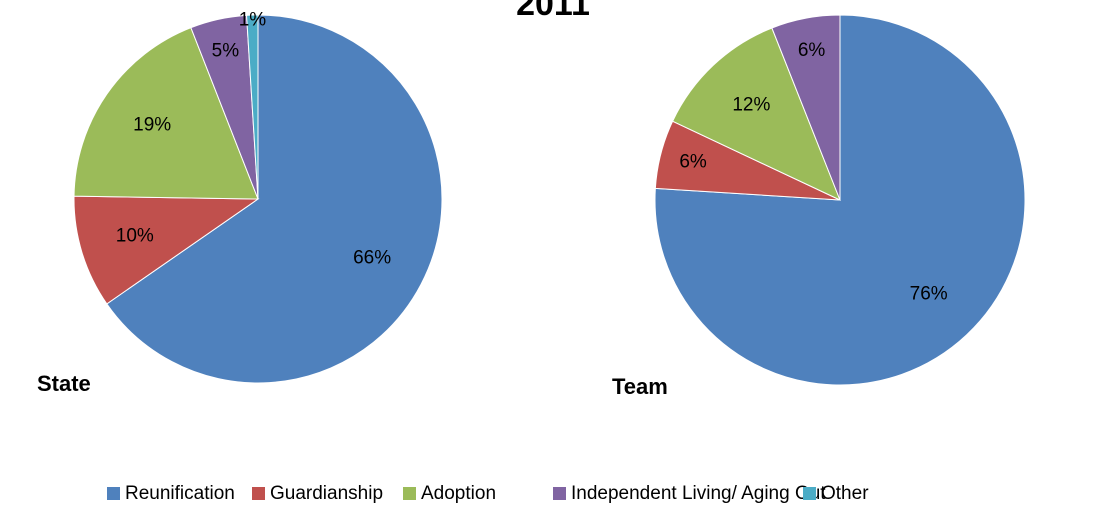 Image resolution: width=1104 pixels, height=510 pixels. Describe the element at coordinates (372, 258) in the screenshot. I see `data-label: 66%` at that location.